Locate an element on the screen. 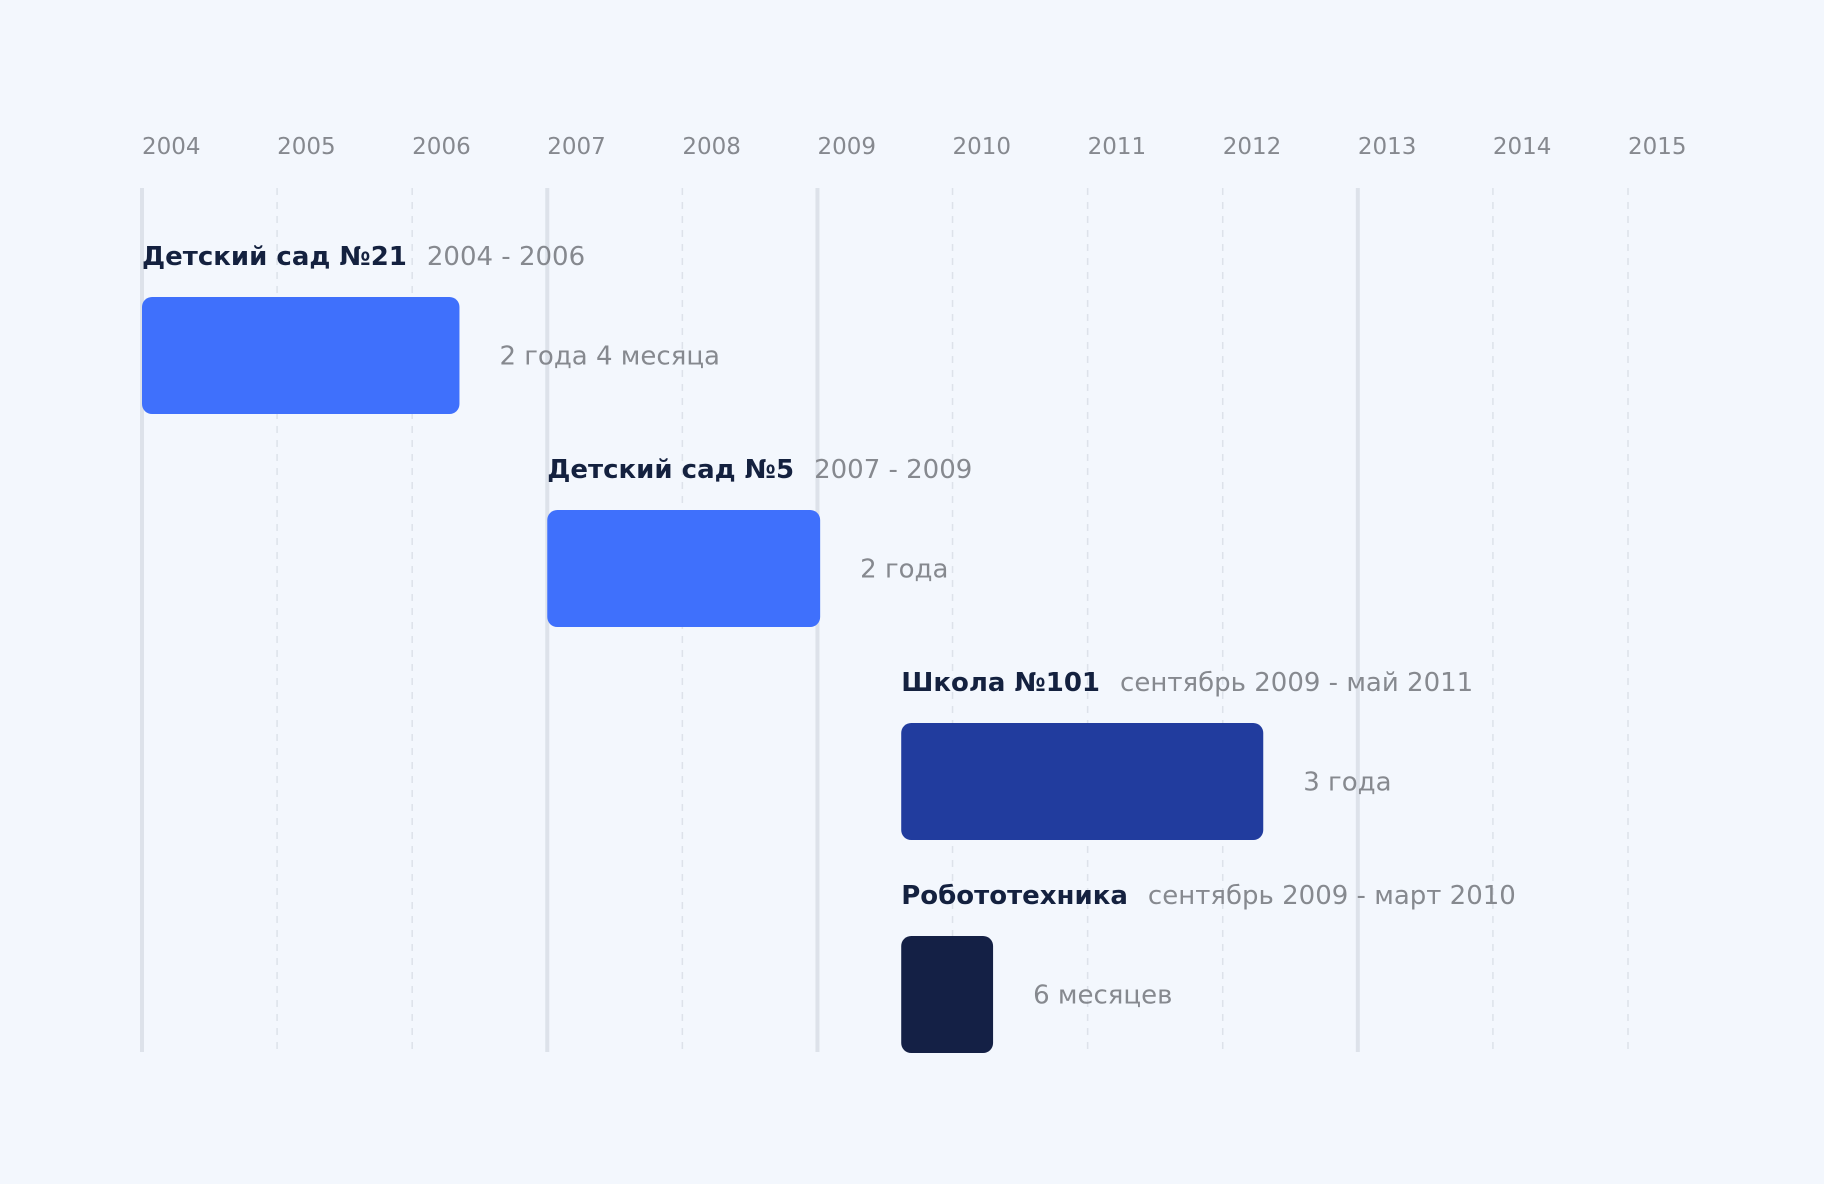 Image resolution: width=1824 pixels, height=1184 pixels. task-period: сентябрь 2009 - март 2010 is located at coordinates (1332, 896).